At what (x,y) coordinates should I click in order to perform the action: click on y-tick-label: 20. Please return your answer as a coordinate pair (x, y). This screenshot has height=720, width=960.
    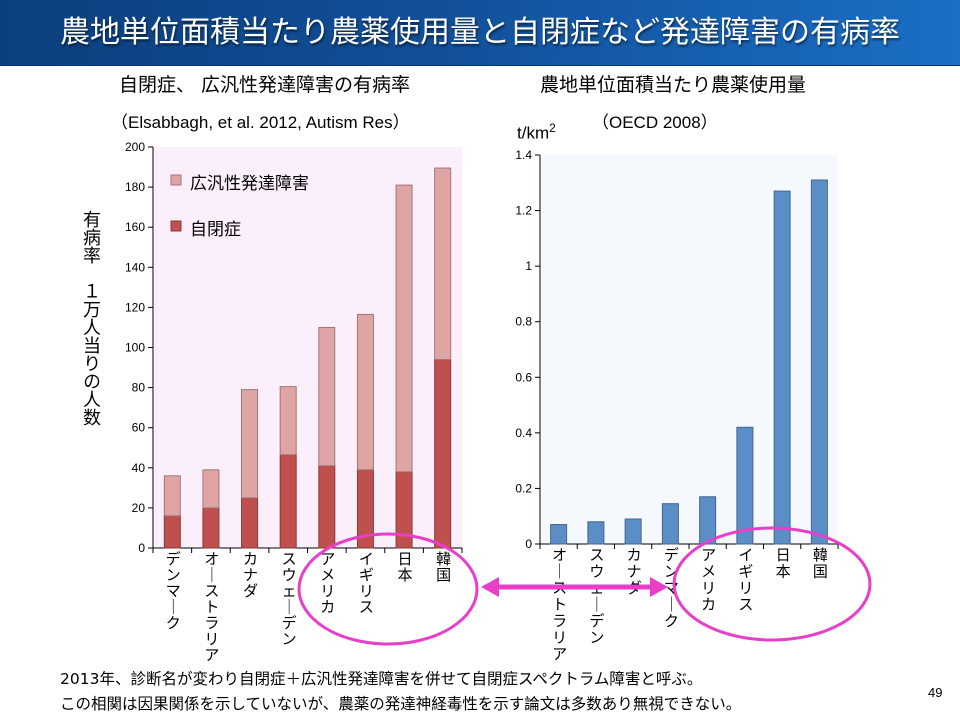
    Looking at the image, I should click on (139, 508).